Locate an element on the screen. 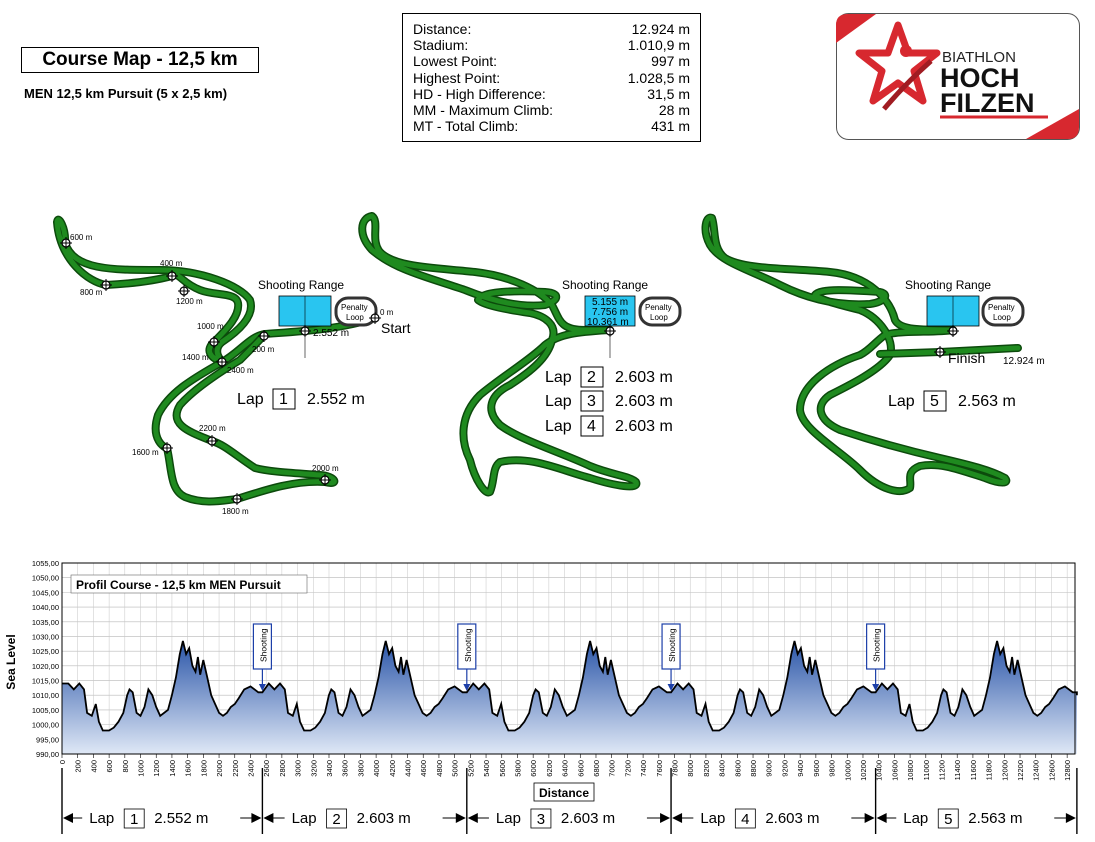 This screenshot has height=842, width=1095. x-tick-label: 5000 is located at coordinates (455, 768).